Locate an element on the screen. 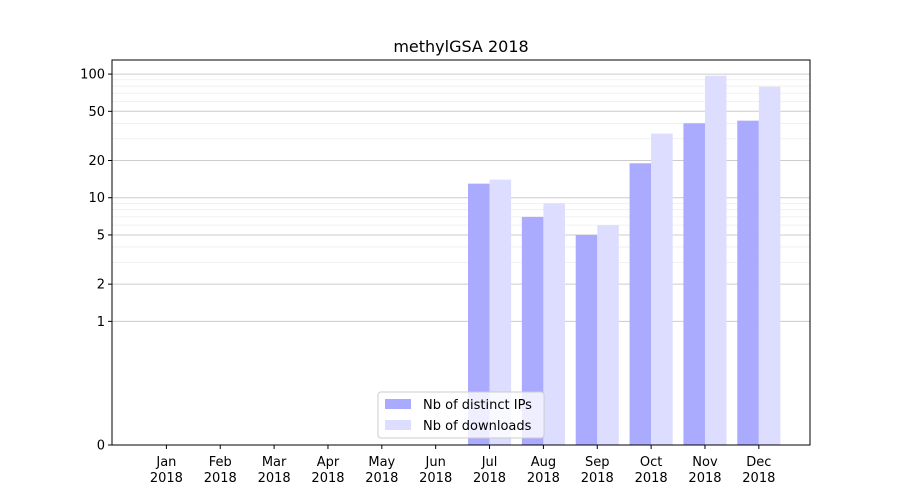 Image resolution: width=900 pixels, height=500 pixels. y-tick-label: 10 is located at coordinates (96, 198).